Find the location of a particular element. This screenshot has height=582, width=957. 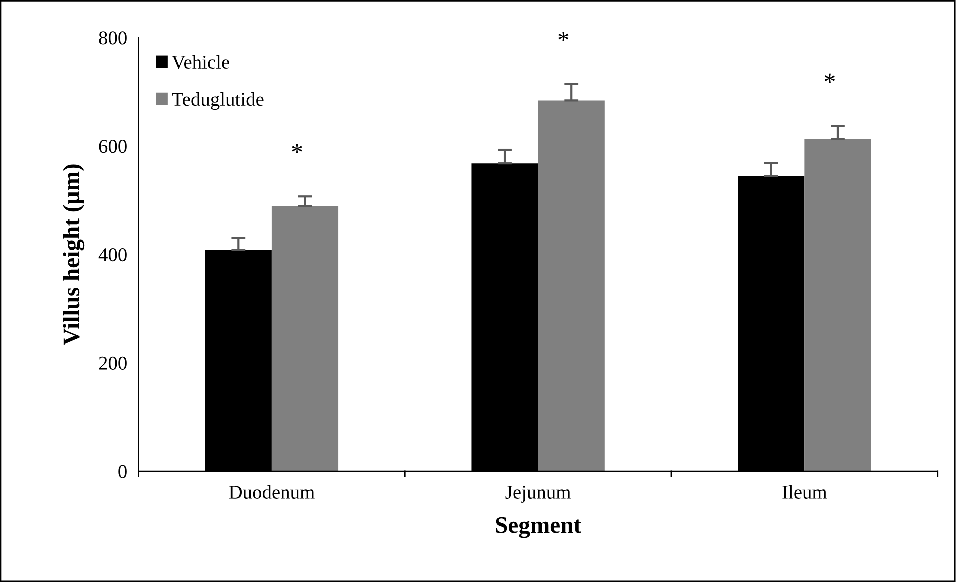

y-tick-label: 200 is located at coordinates (113, 363).